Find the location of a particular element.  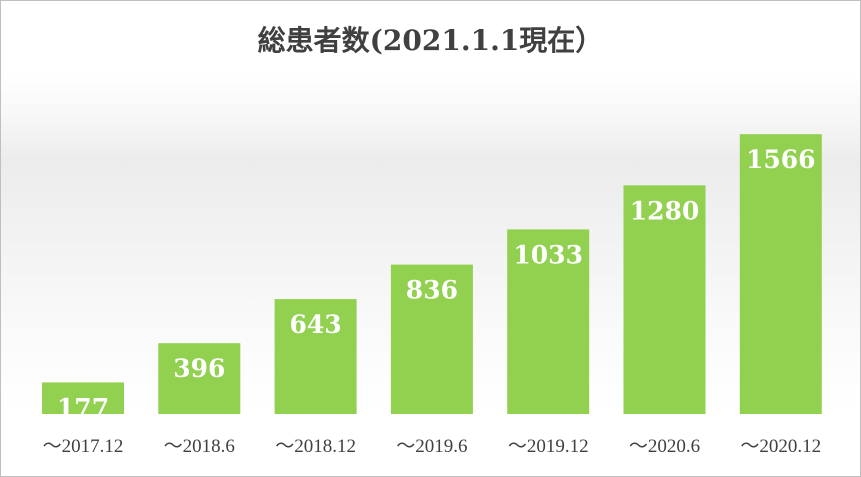

tick-label-1: ～2018.6 is located at coordinates (199, 446).